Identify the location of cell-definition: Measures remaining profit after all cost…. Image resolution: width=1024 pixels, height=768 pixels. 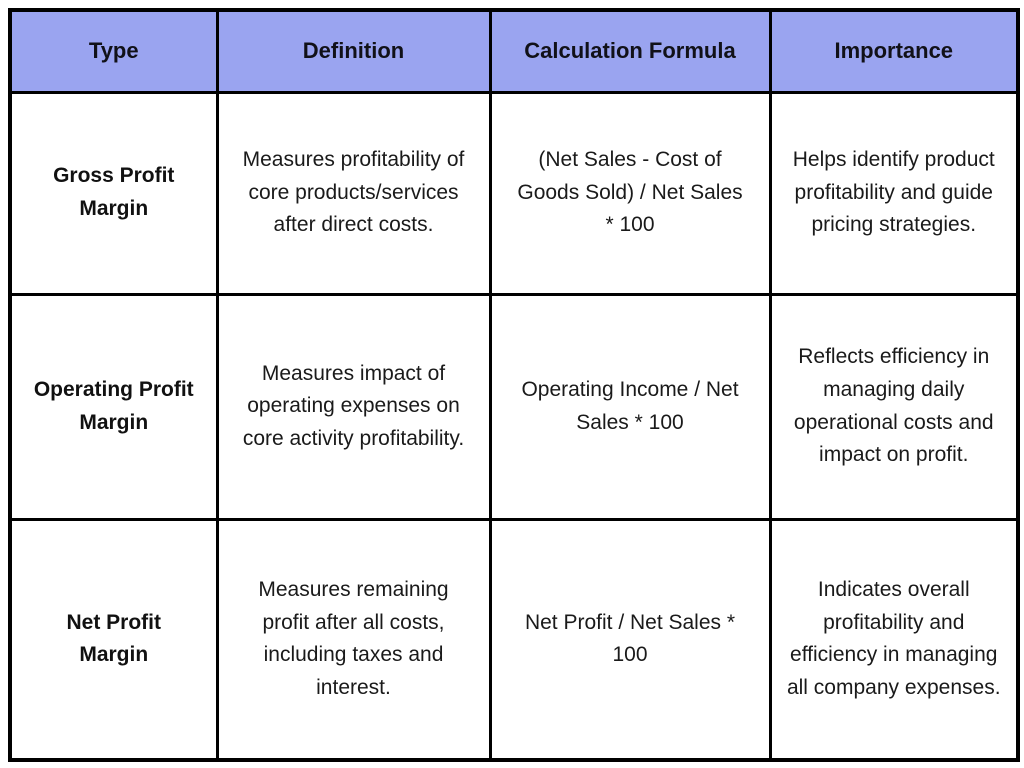
(353, 639).